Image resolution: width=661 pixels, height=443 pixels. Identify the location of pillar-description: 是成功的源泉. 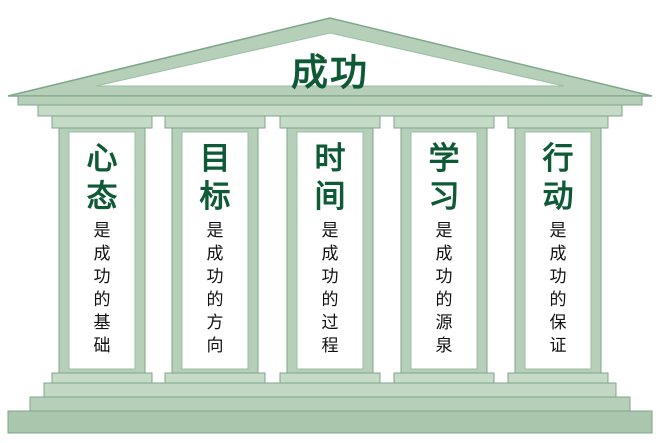
(444, 288).